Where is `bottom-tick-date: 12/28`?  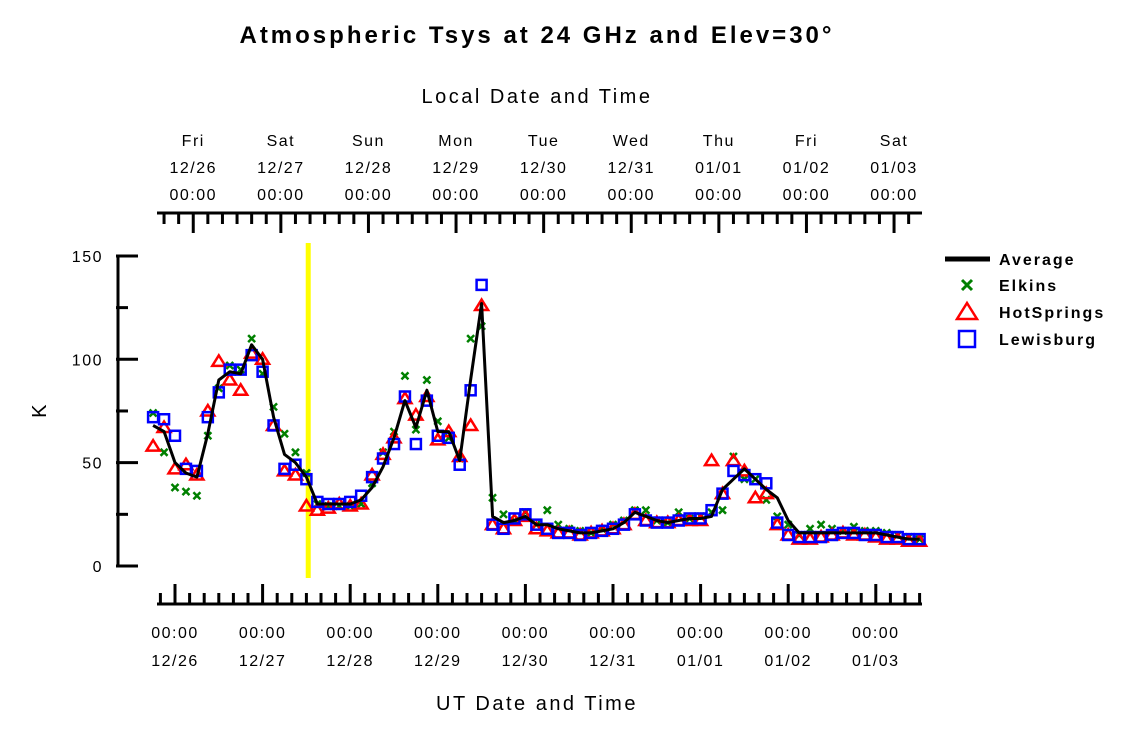
bottom-tick-date: 12/28 is located at coordinates (350, 661).